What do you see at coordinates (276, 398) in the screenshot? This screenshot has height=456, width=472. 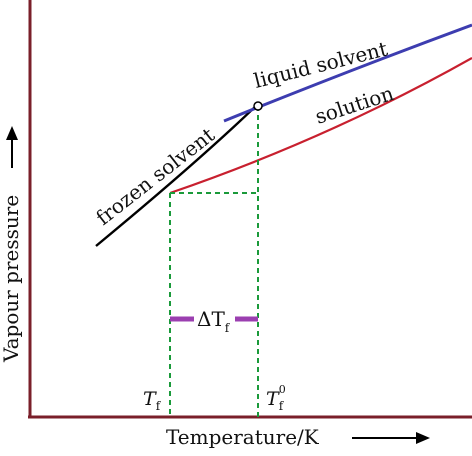 I see `tf0-label: T0 f` at bounding box center [276, 398].